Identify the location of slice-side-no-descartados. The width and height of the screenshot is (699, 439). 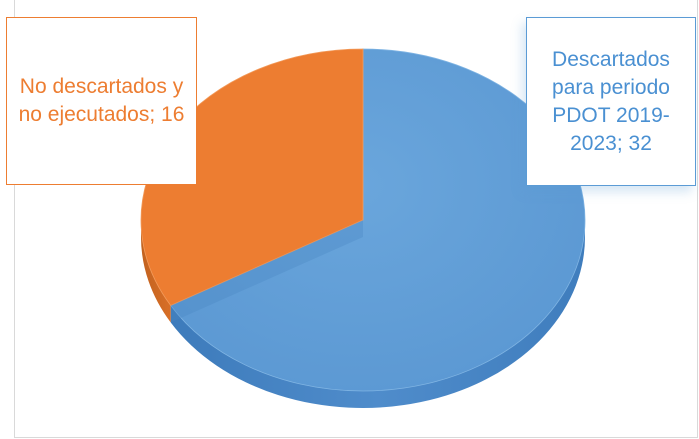
(156, 271).